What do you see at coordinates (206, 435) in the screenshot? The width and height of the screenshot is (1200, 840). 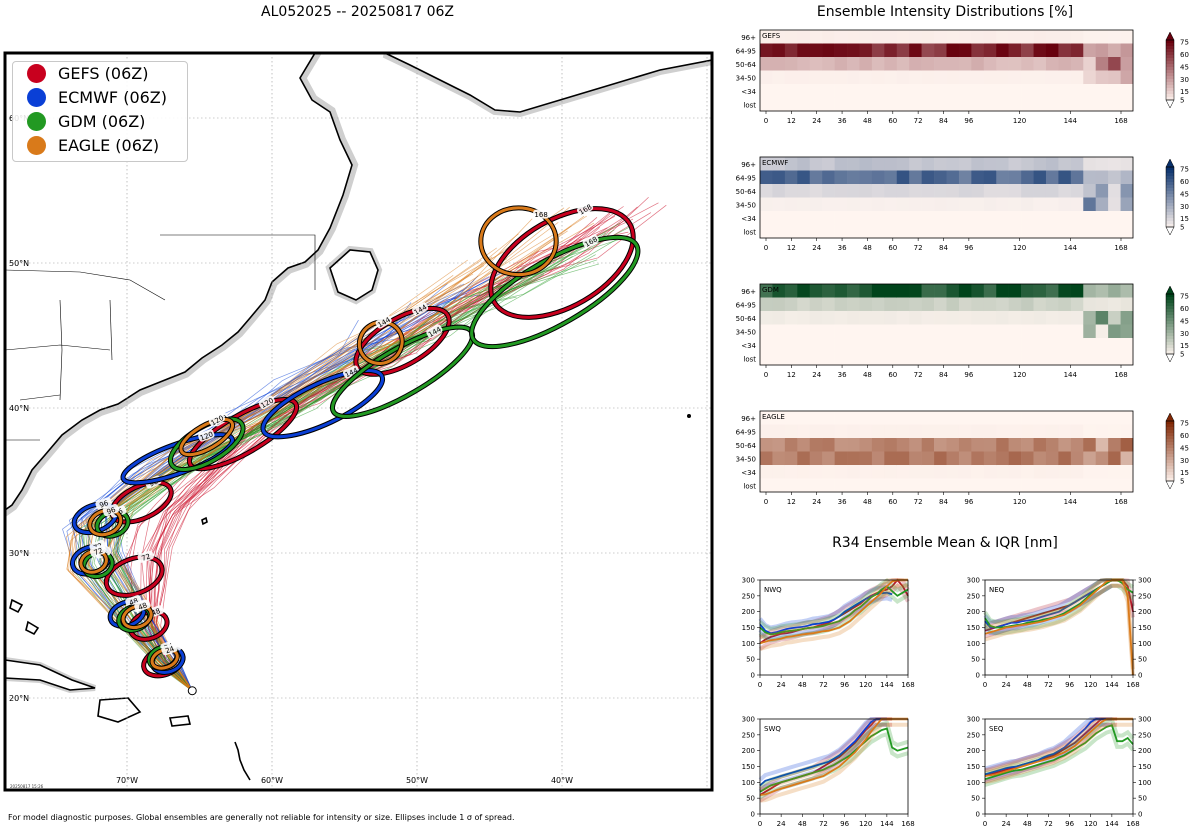 I see `ellipse-label-bg` at bounding box center [206, 435].